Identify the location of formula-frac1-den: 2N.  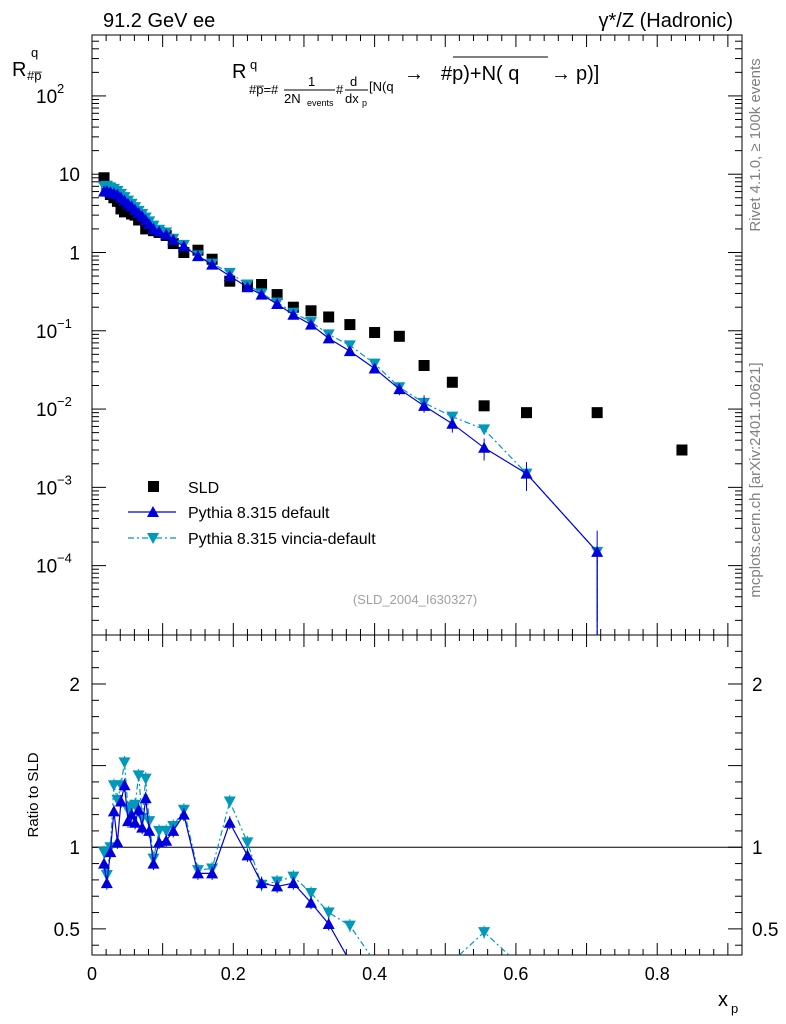
(292, 98).